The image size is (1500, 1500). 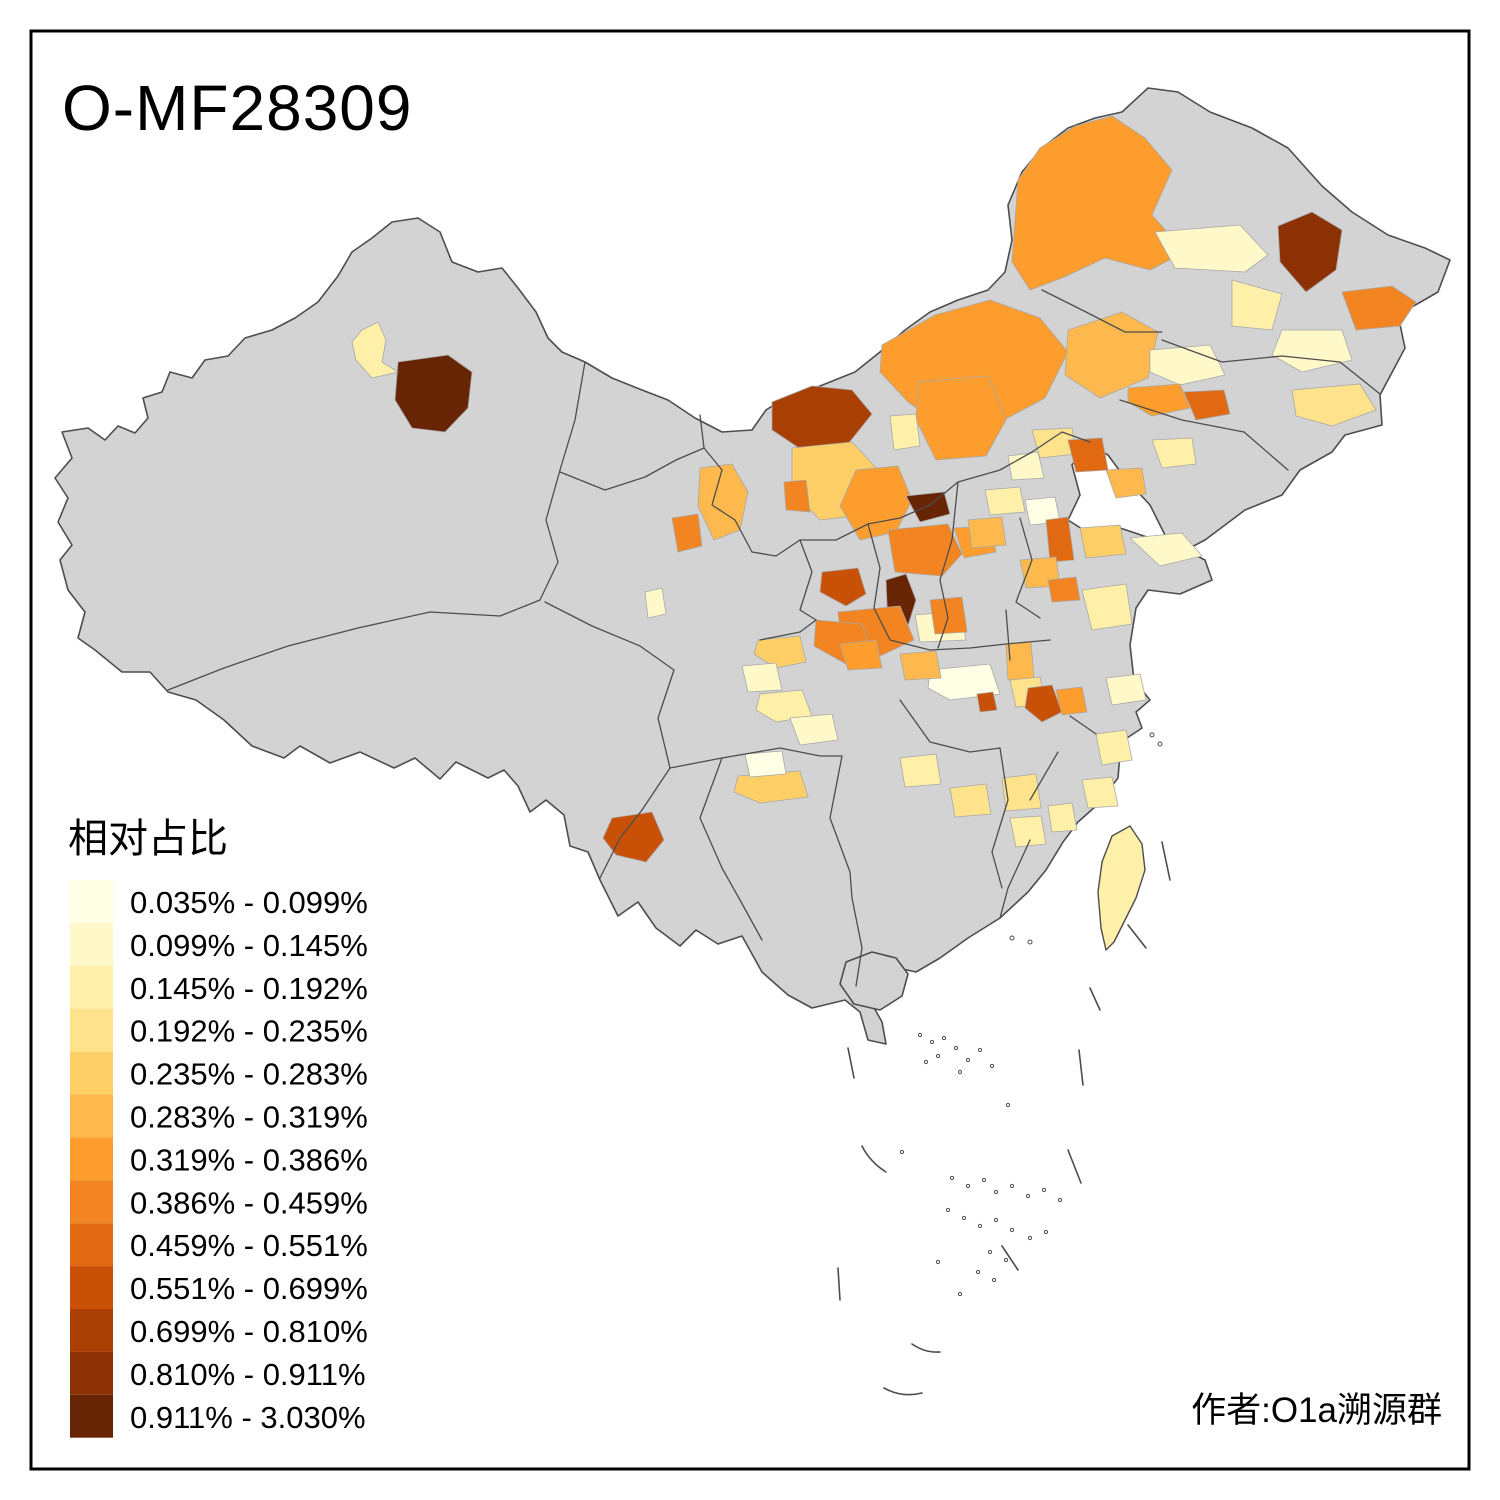 I want to click on legend-label: 0.099% - 0.145%, so click(x=249, y=945).